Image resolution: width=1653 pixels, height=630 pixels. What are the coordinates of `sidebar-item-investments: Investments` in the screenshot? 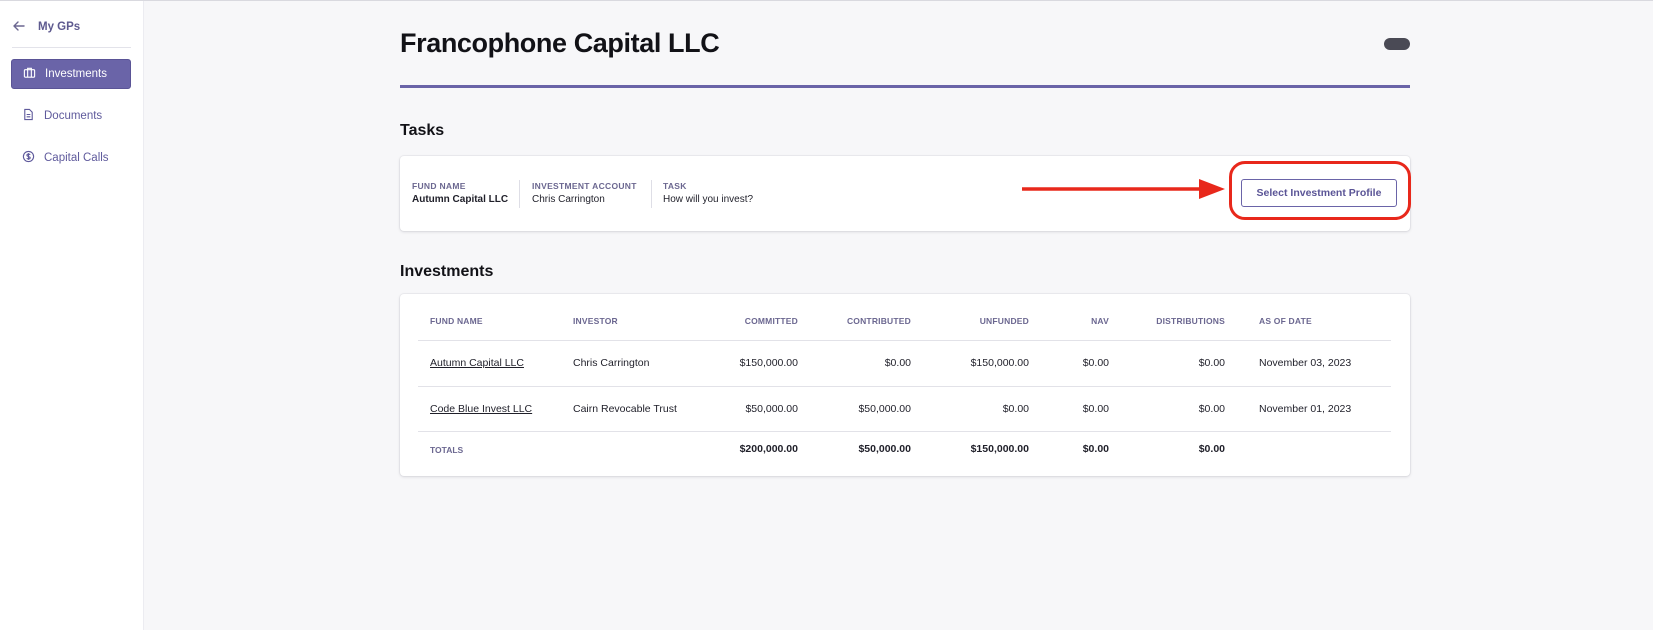 It's located at (71, 74).